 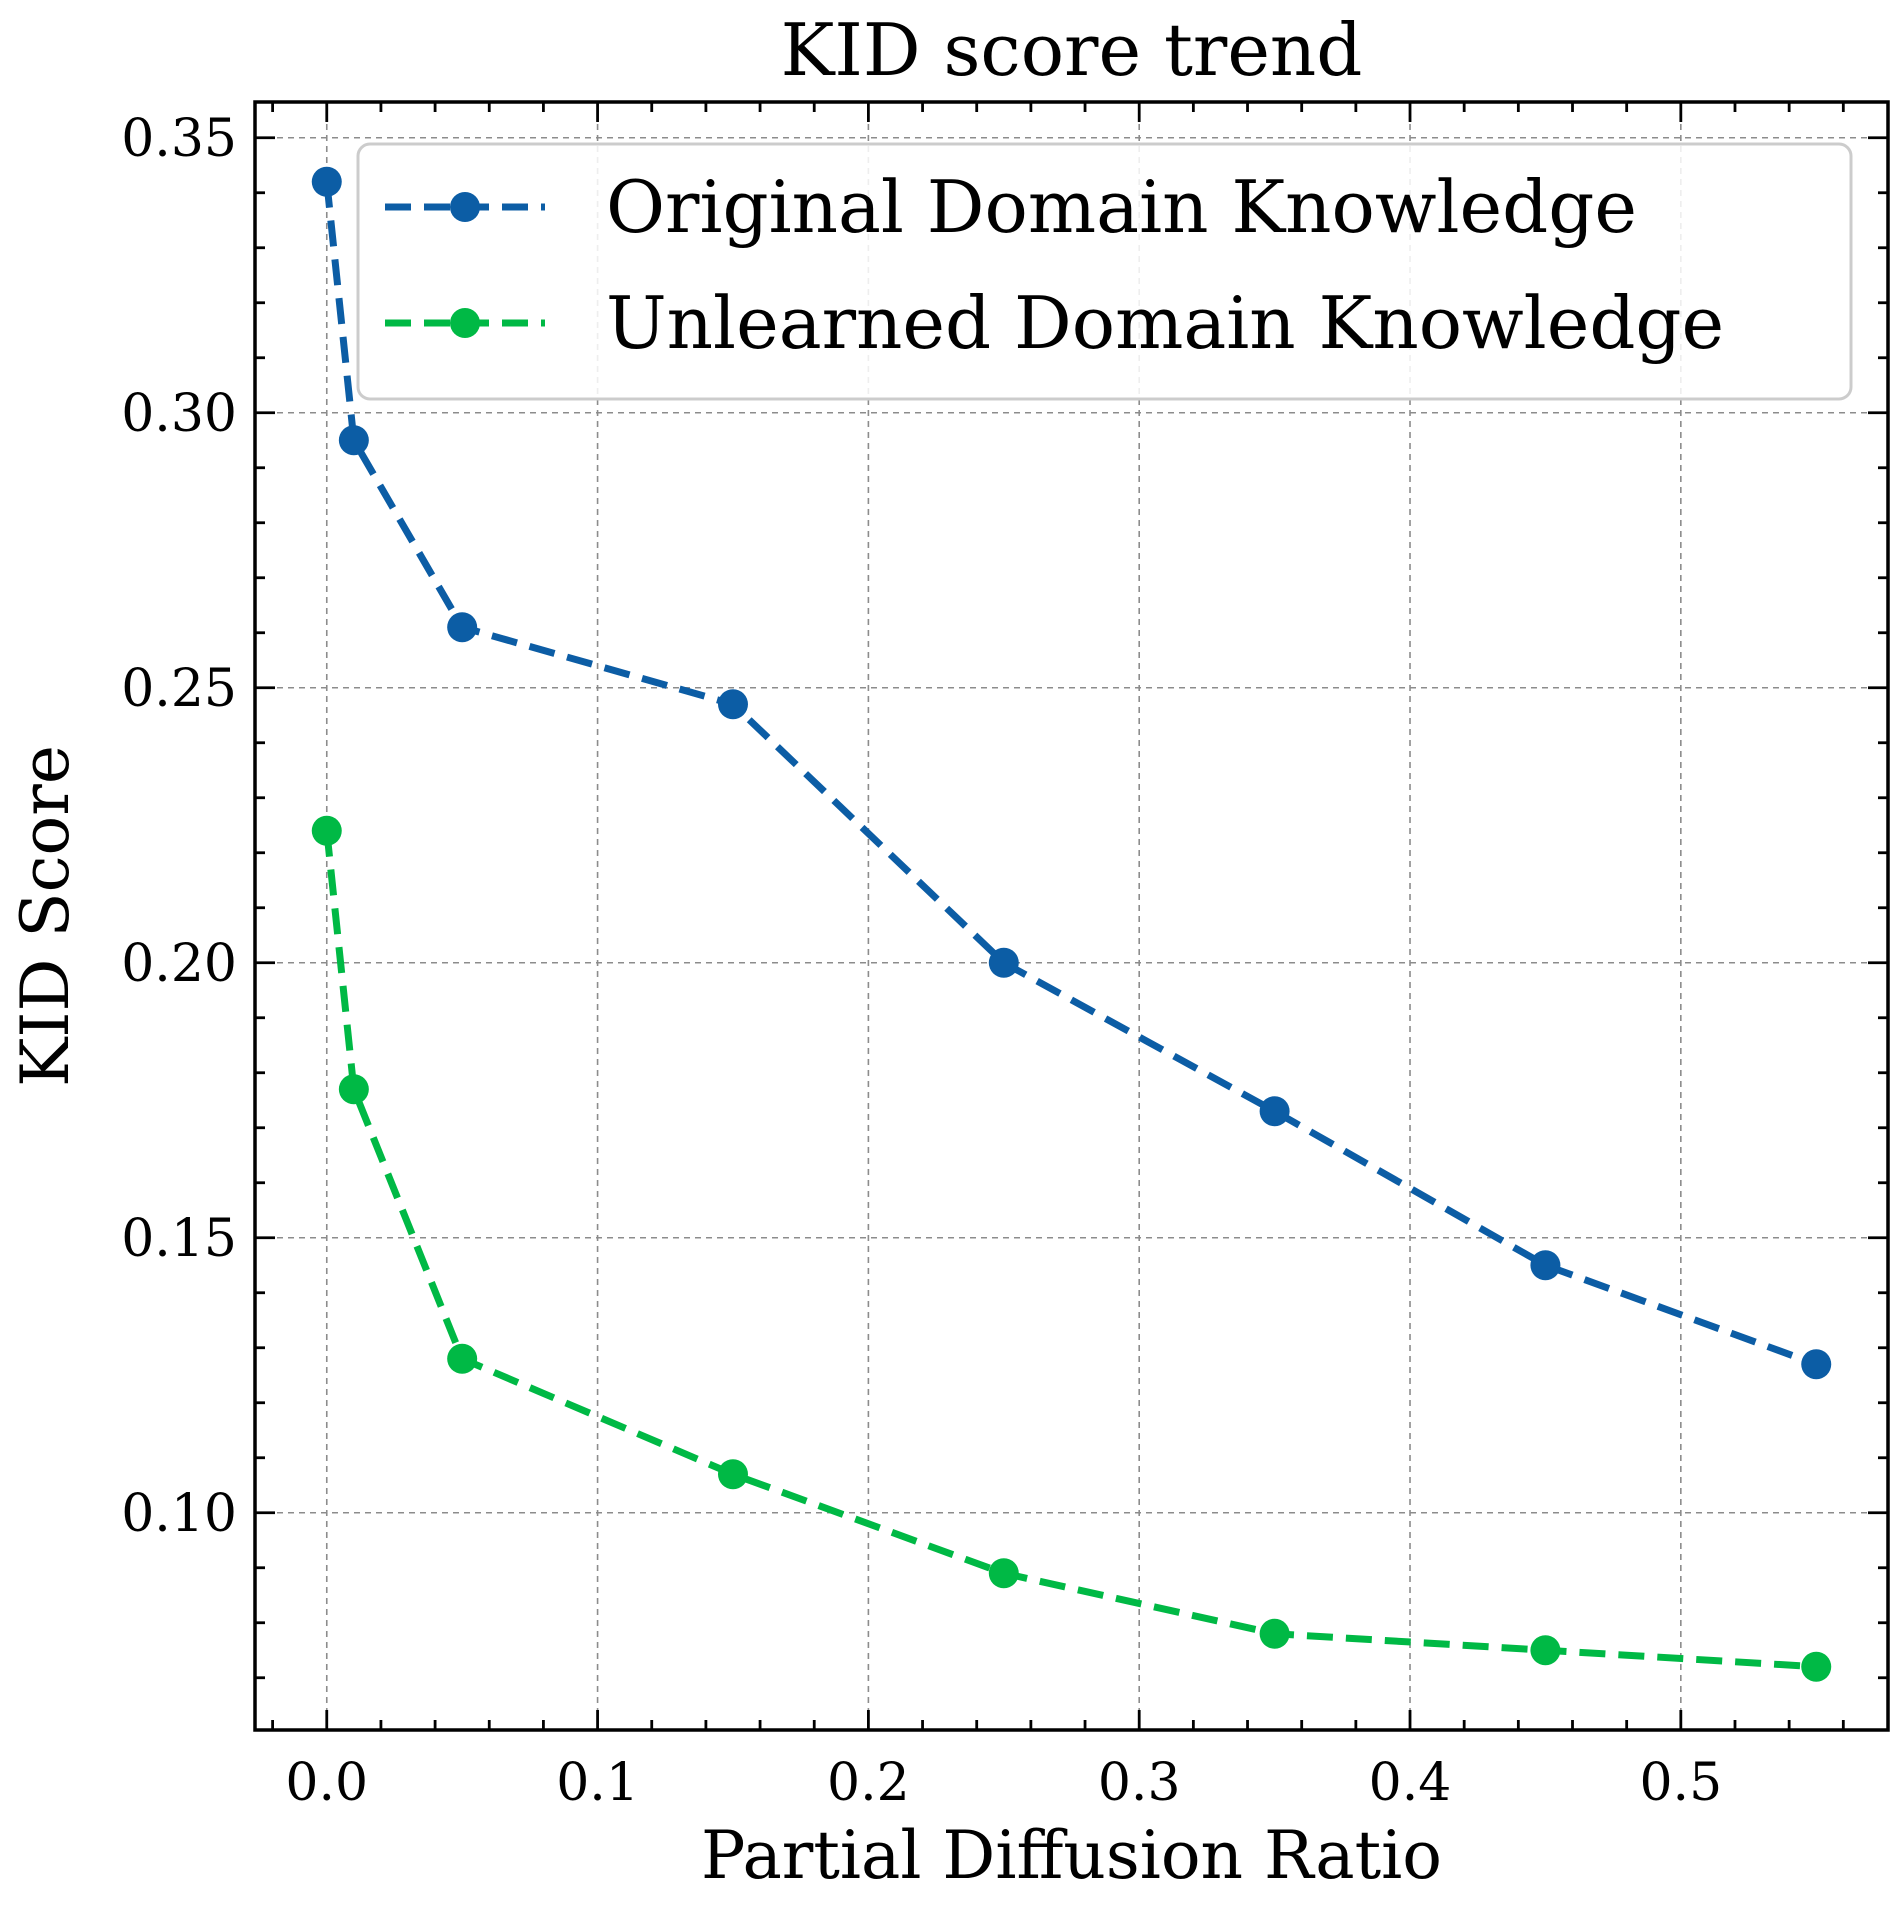 What do you see at coordinates (1121, 207) in the screenshot?
I see `legend-label: Original Domain Knowledge` at bounding box center [1121, 207].